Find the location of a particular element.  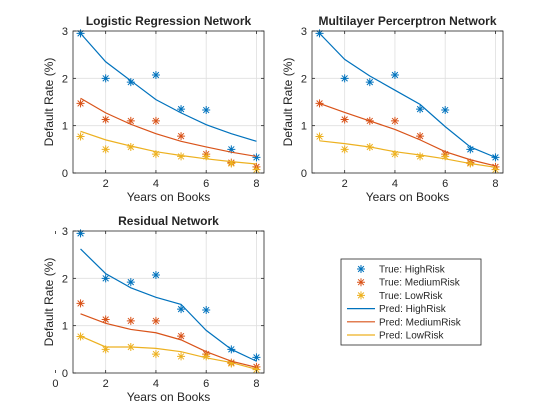

chart-title: Multilayer Percerptron Network is located at coordinates (407, 21).